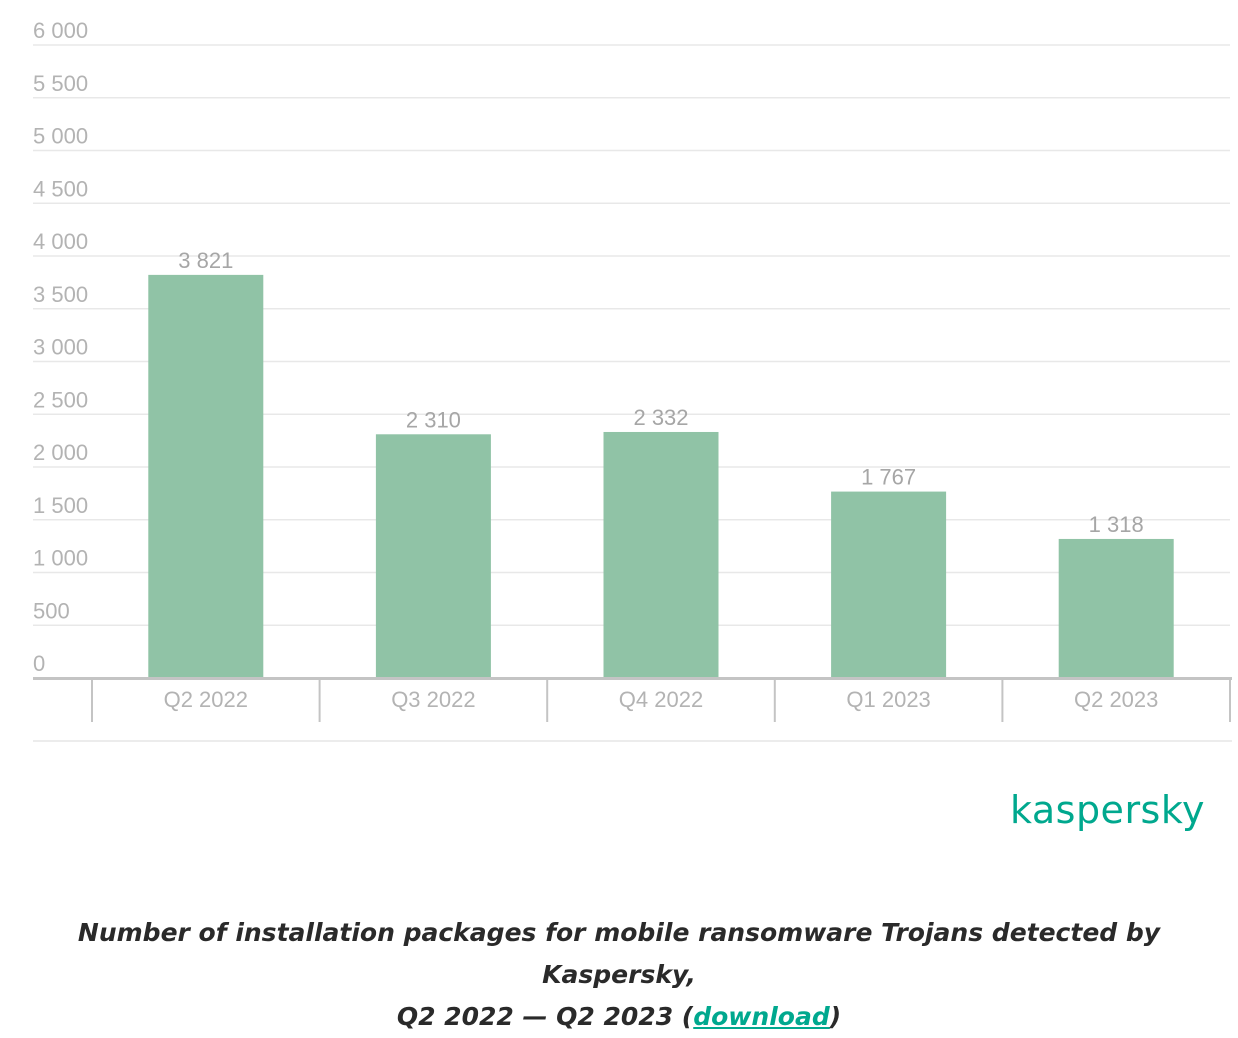 Image resolution: width=1238 pixels, height=1038 pixels. What do you see at coordinates (60, 83) in the screenshot?
I see `y-tick-label: 5 500` at bounding box center [60, 83].